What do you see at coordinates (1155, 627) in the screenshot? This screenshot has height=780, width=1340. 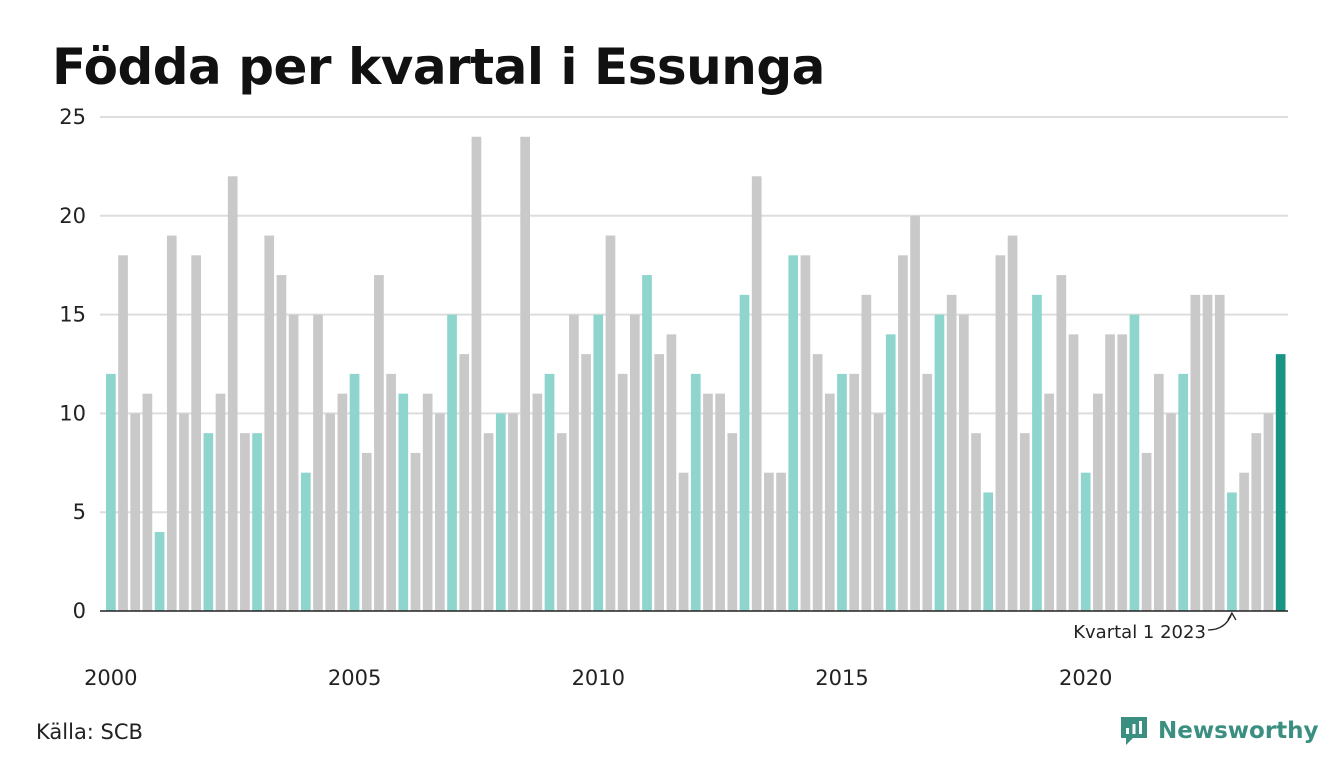 I see `annotation: Kvartal 1 2023` at bounding box center [1155, 627].